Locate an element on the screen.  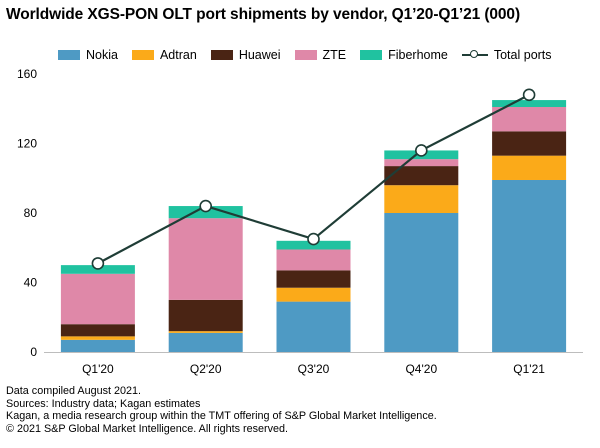
legend-label-adtran: Adtran is located at coordinates (178, 55).